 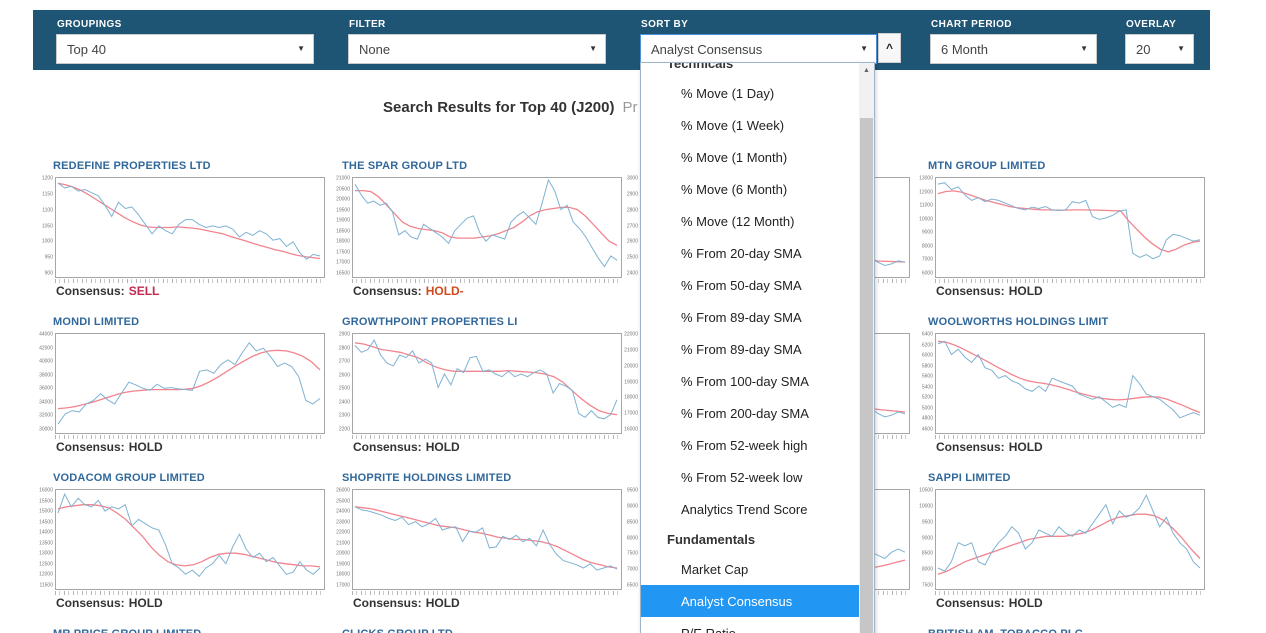 What do you see at coordinates (741, 285) in the screenshot?
I see `dropdown-option--from-50-day-sma: % From 50-day SMA` at bounding box center [741, 285].